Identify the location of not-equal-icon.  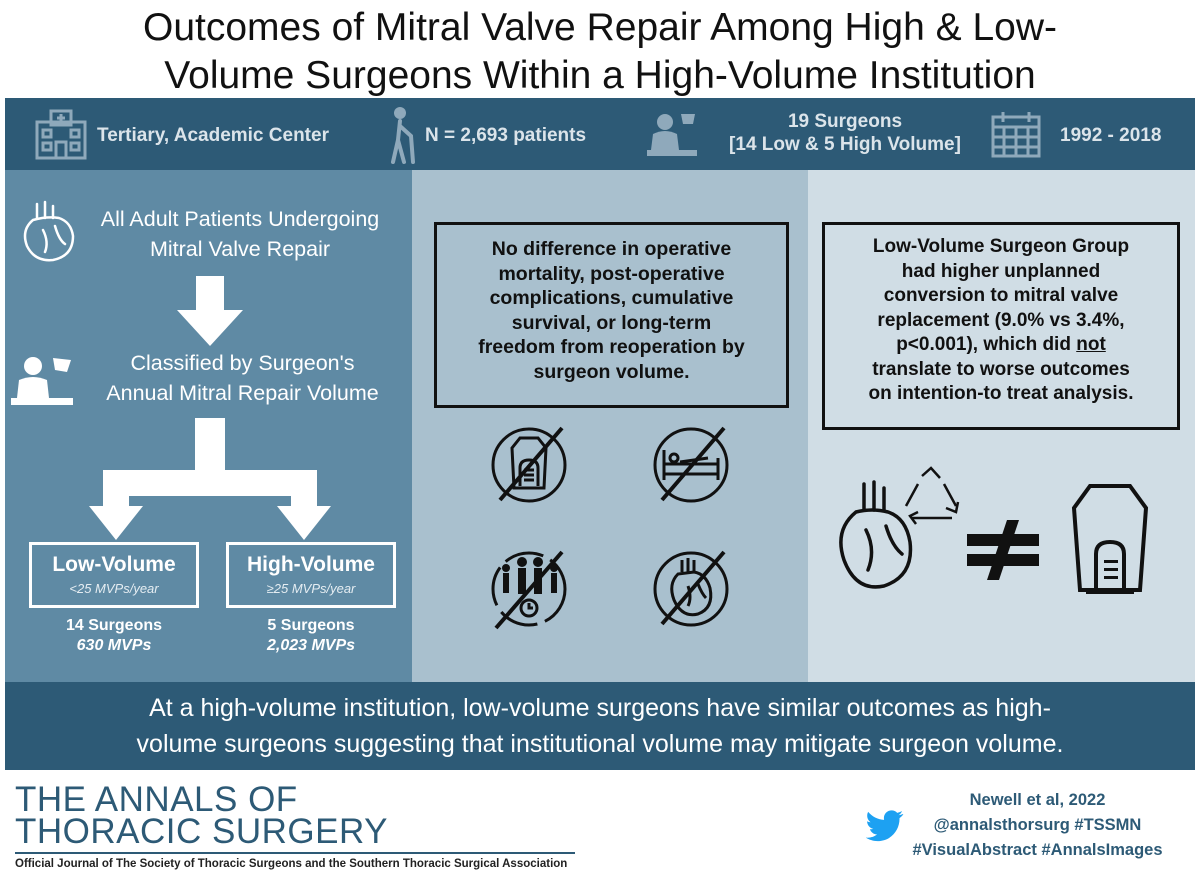
(1003, 550).